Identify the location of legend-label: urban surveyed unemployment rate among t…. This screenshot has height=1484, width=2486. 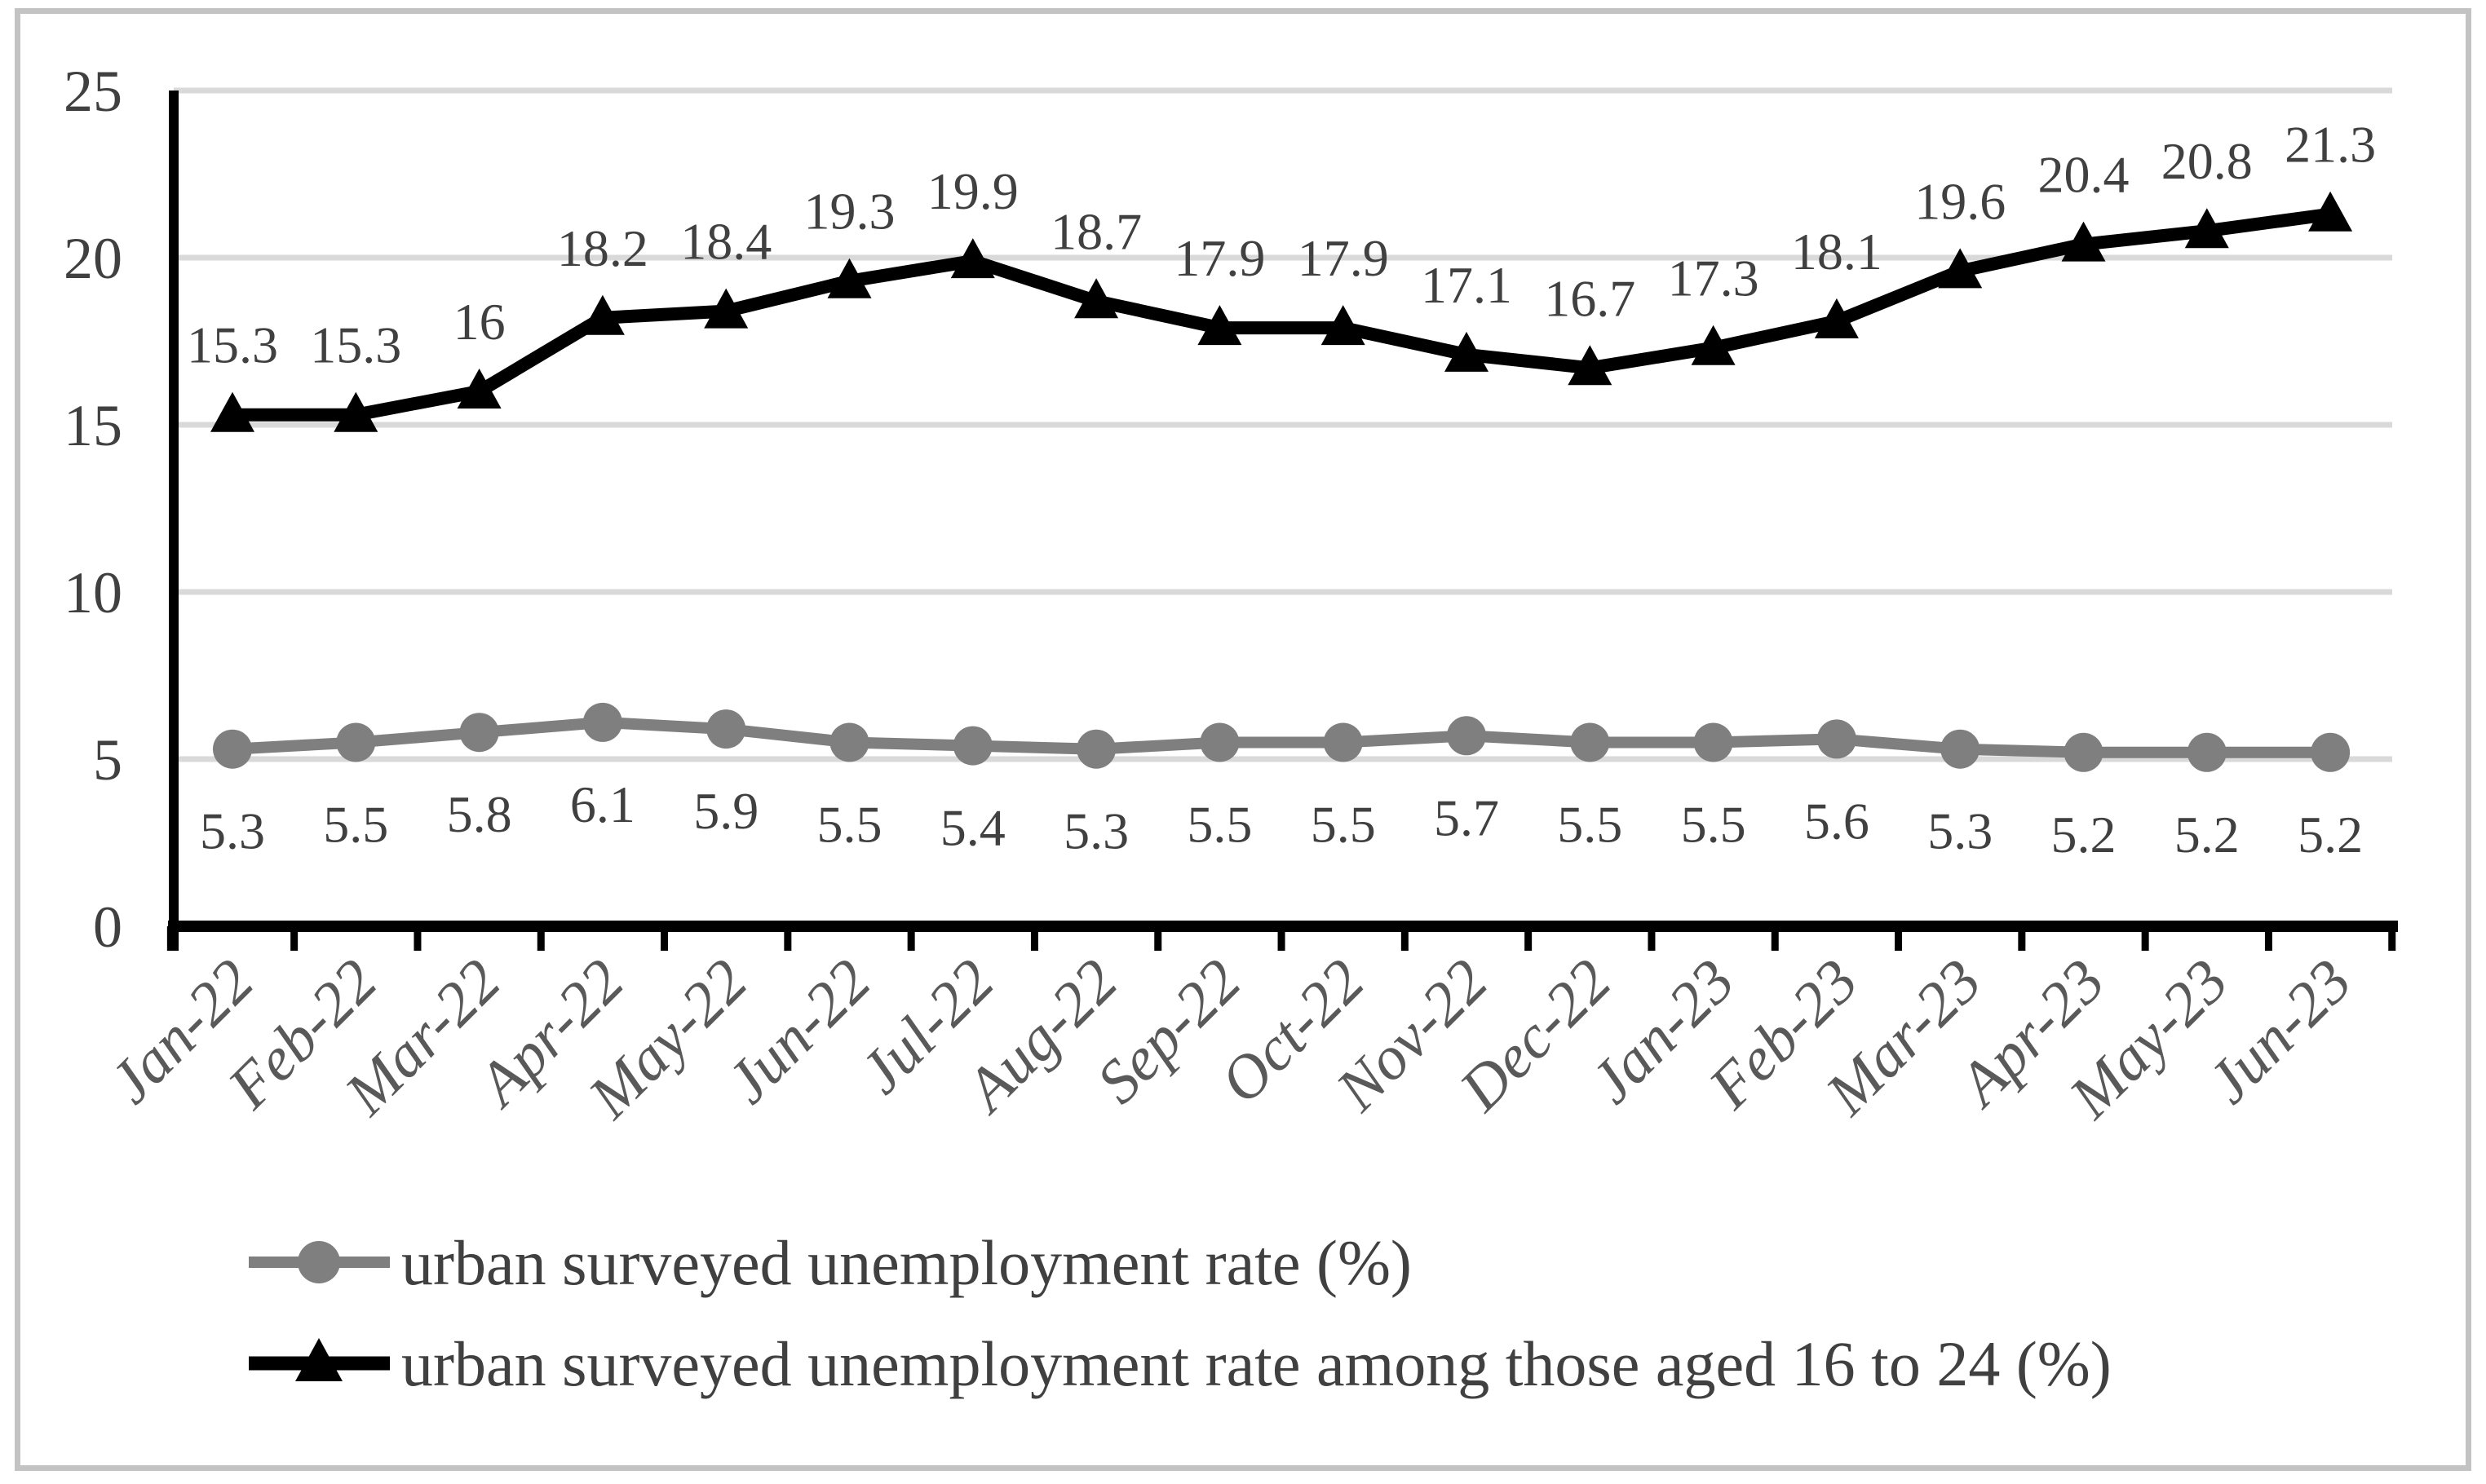
(1256, 1363).